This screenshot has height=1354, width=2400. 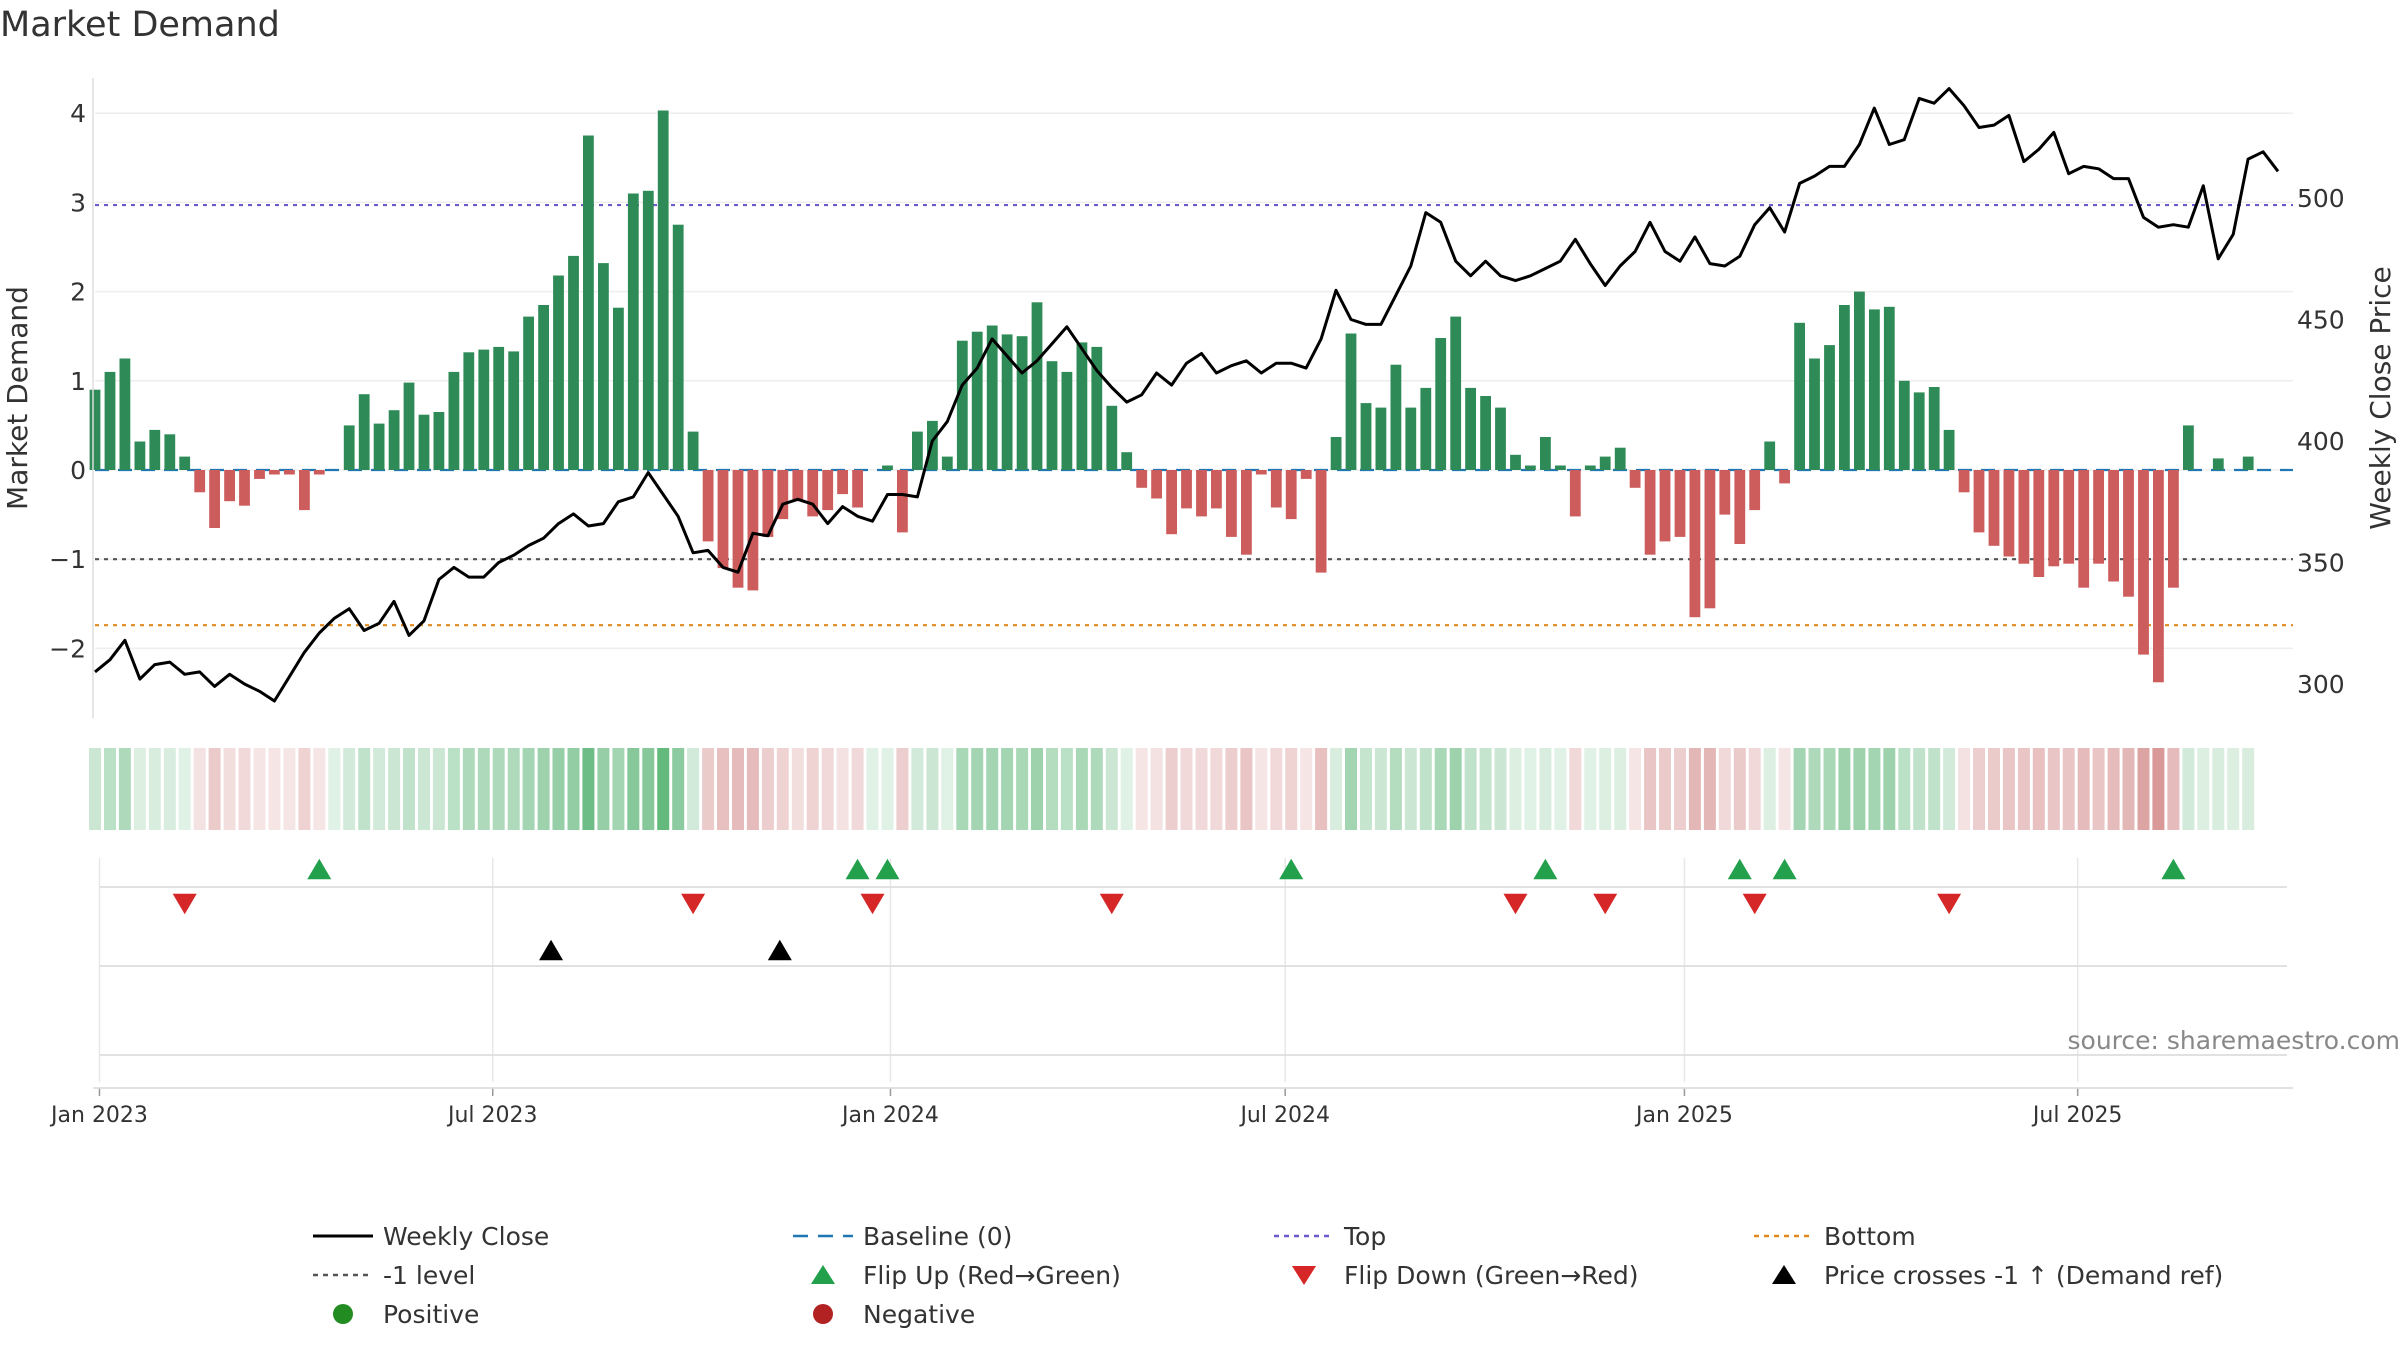 What do you see at coordinates (1171, 789) in the screenshot?
I see `heatmap-strip-layer` at bounding box center [1171, 789].